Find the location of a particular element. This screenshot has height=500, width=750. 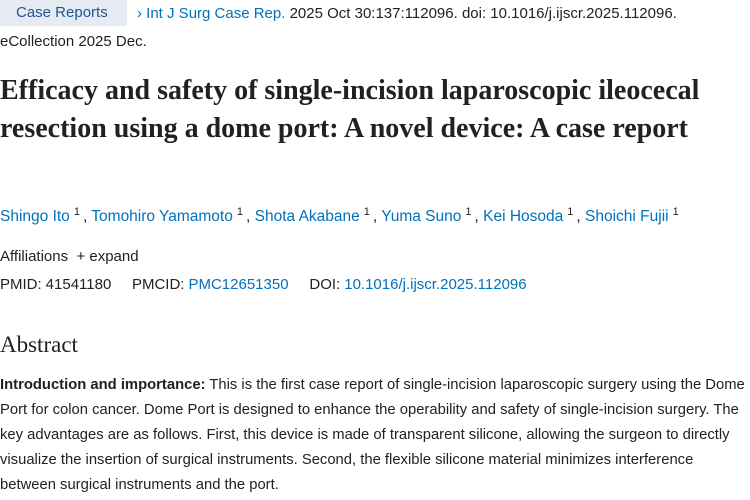

doi-link: 10.1016/j.ijscr.2025.112096 is located at coordinates (435, 284).